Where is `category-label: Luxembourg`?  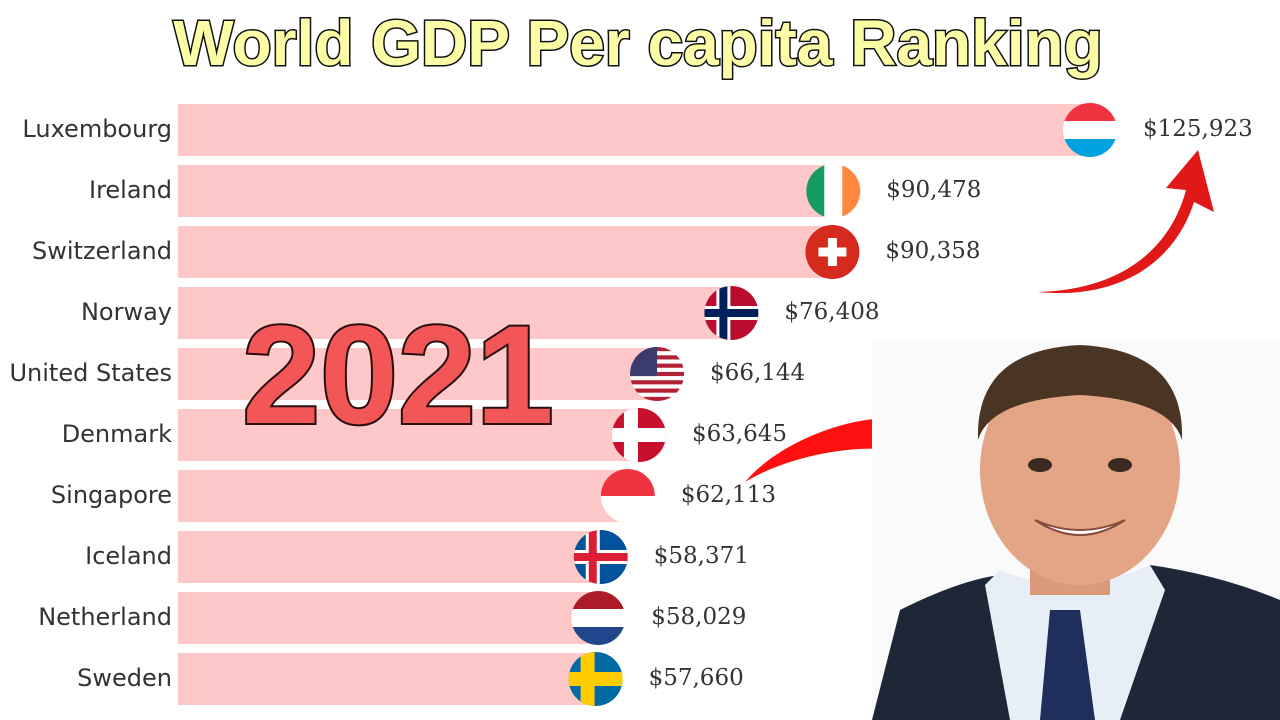
category-label: Luxembourg is located at coordinates (97, 129).